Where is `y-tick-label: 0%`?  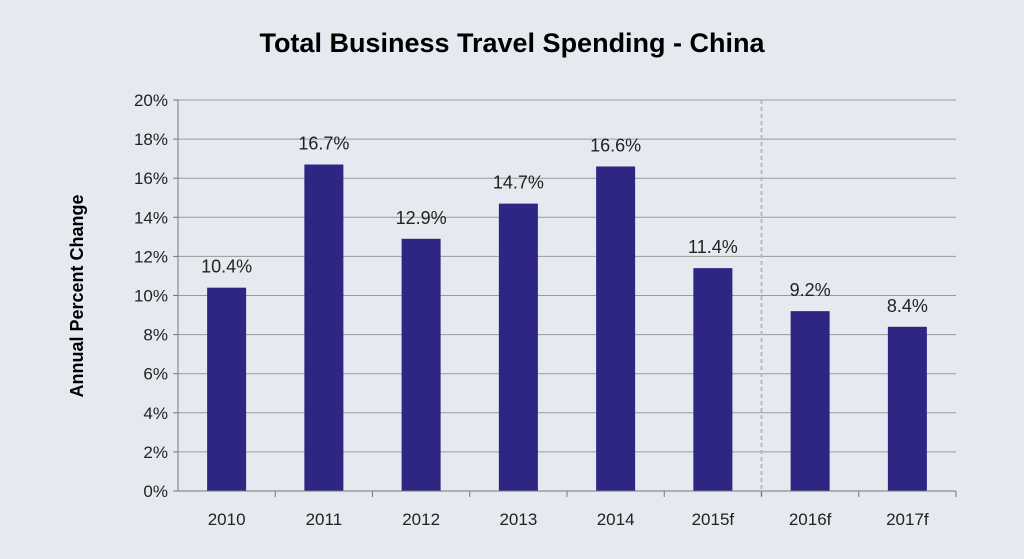
y-tick-label: 0% is located at coordinates (155, 491).